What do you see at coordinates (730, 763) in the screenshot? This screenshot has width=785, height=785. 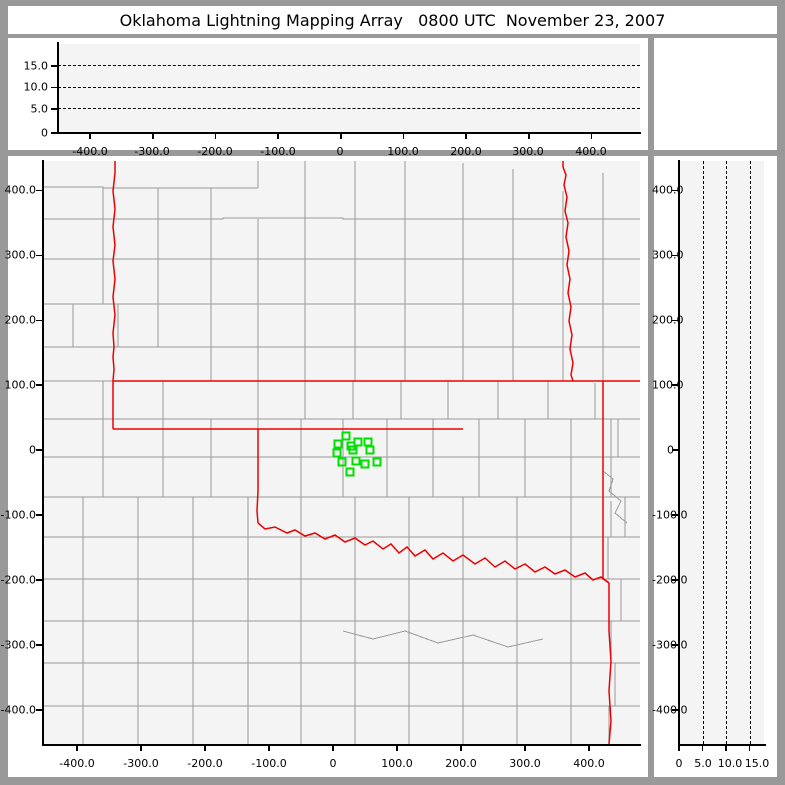 I see `right-xtick-label: 10.0` at bounding box center [730, 763].